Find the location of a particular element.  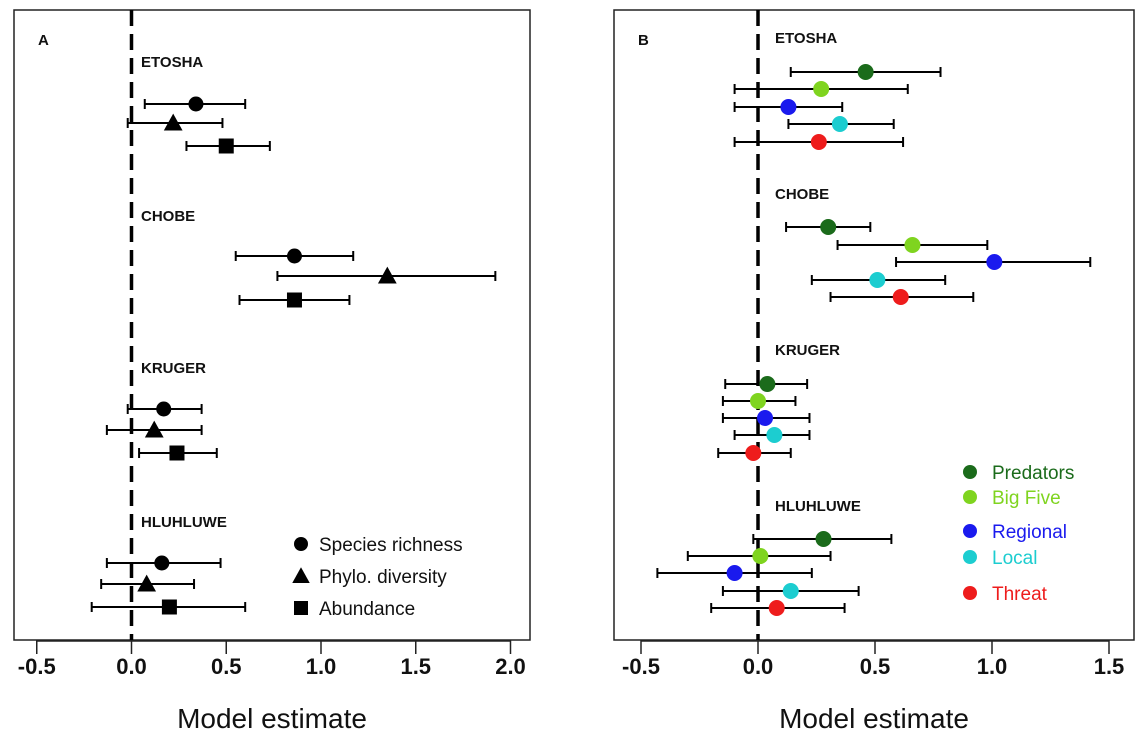

legend-marker-predators is located at coordinates (970, 472).